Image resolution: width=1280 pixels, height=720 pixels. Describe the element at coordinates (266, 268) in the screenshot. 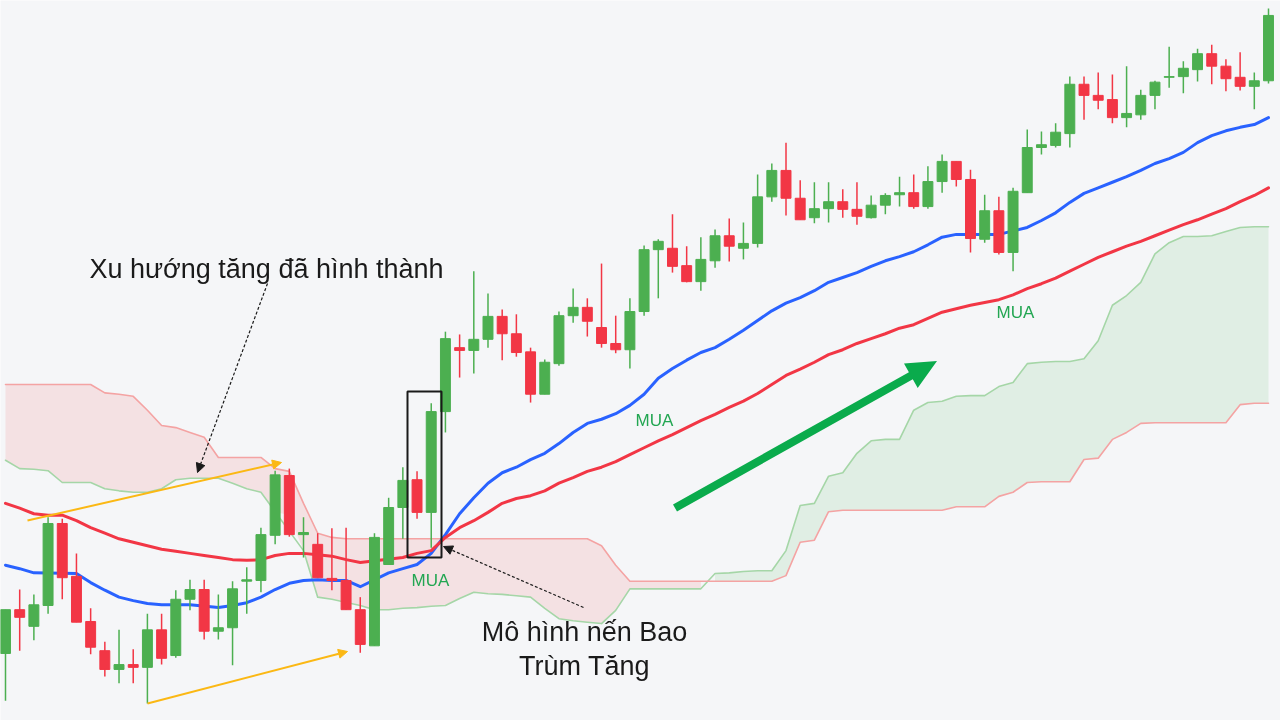

I see `annotation: Xu hướng tăng đã hình thành` at that location.